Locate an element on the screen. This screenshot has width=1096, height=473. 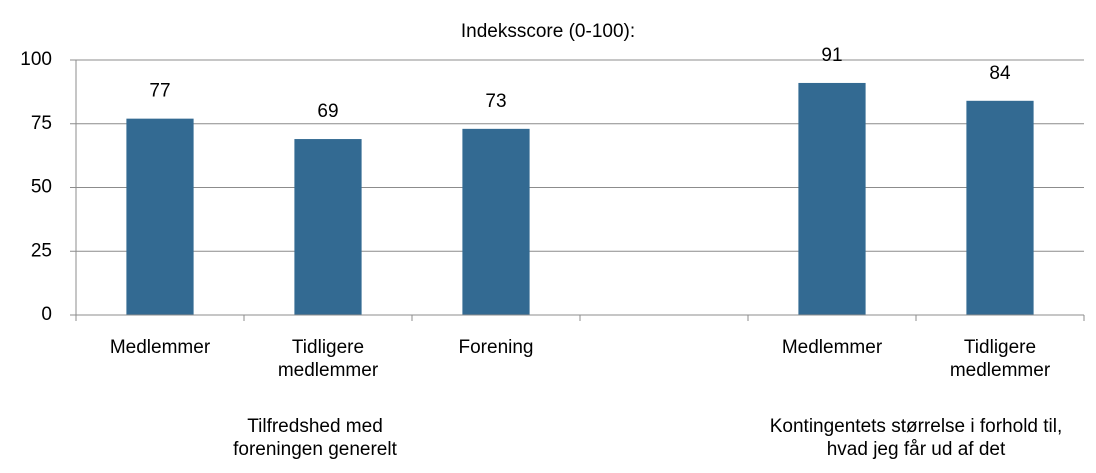
x-tick-label: Forening is located at coordinates (496, 347).